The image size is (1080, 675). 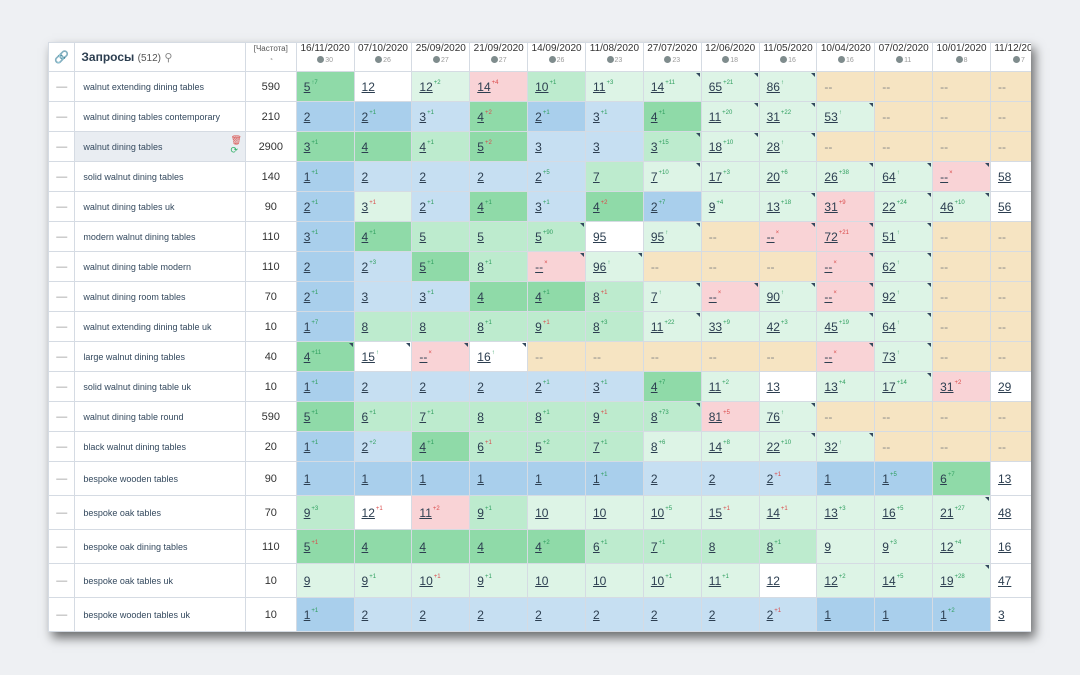 I want to click on position-cell: 9+3, so click(x=325, y=512).